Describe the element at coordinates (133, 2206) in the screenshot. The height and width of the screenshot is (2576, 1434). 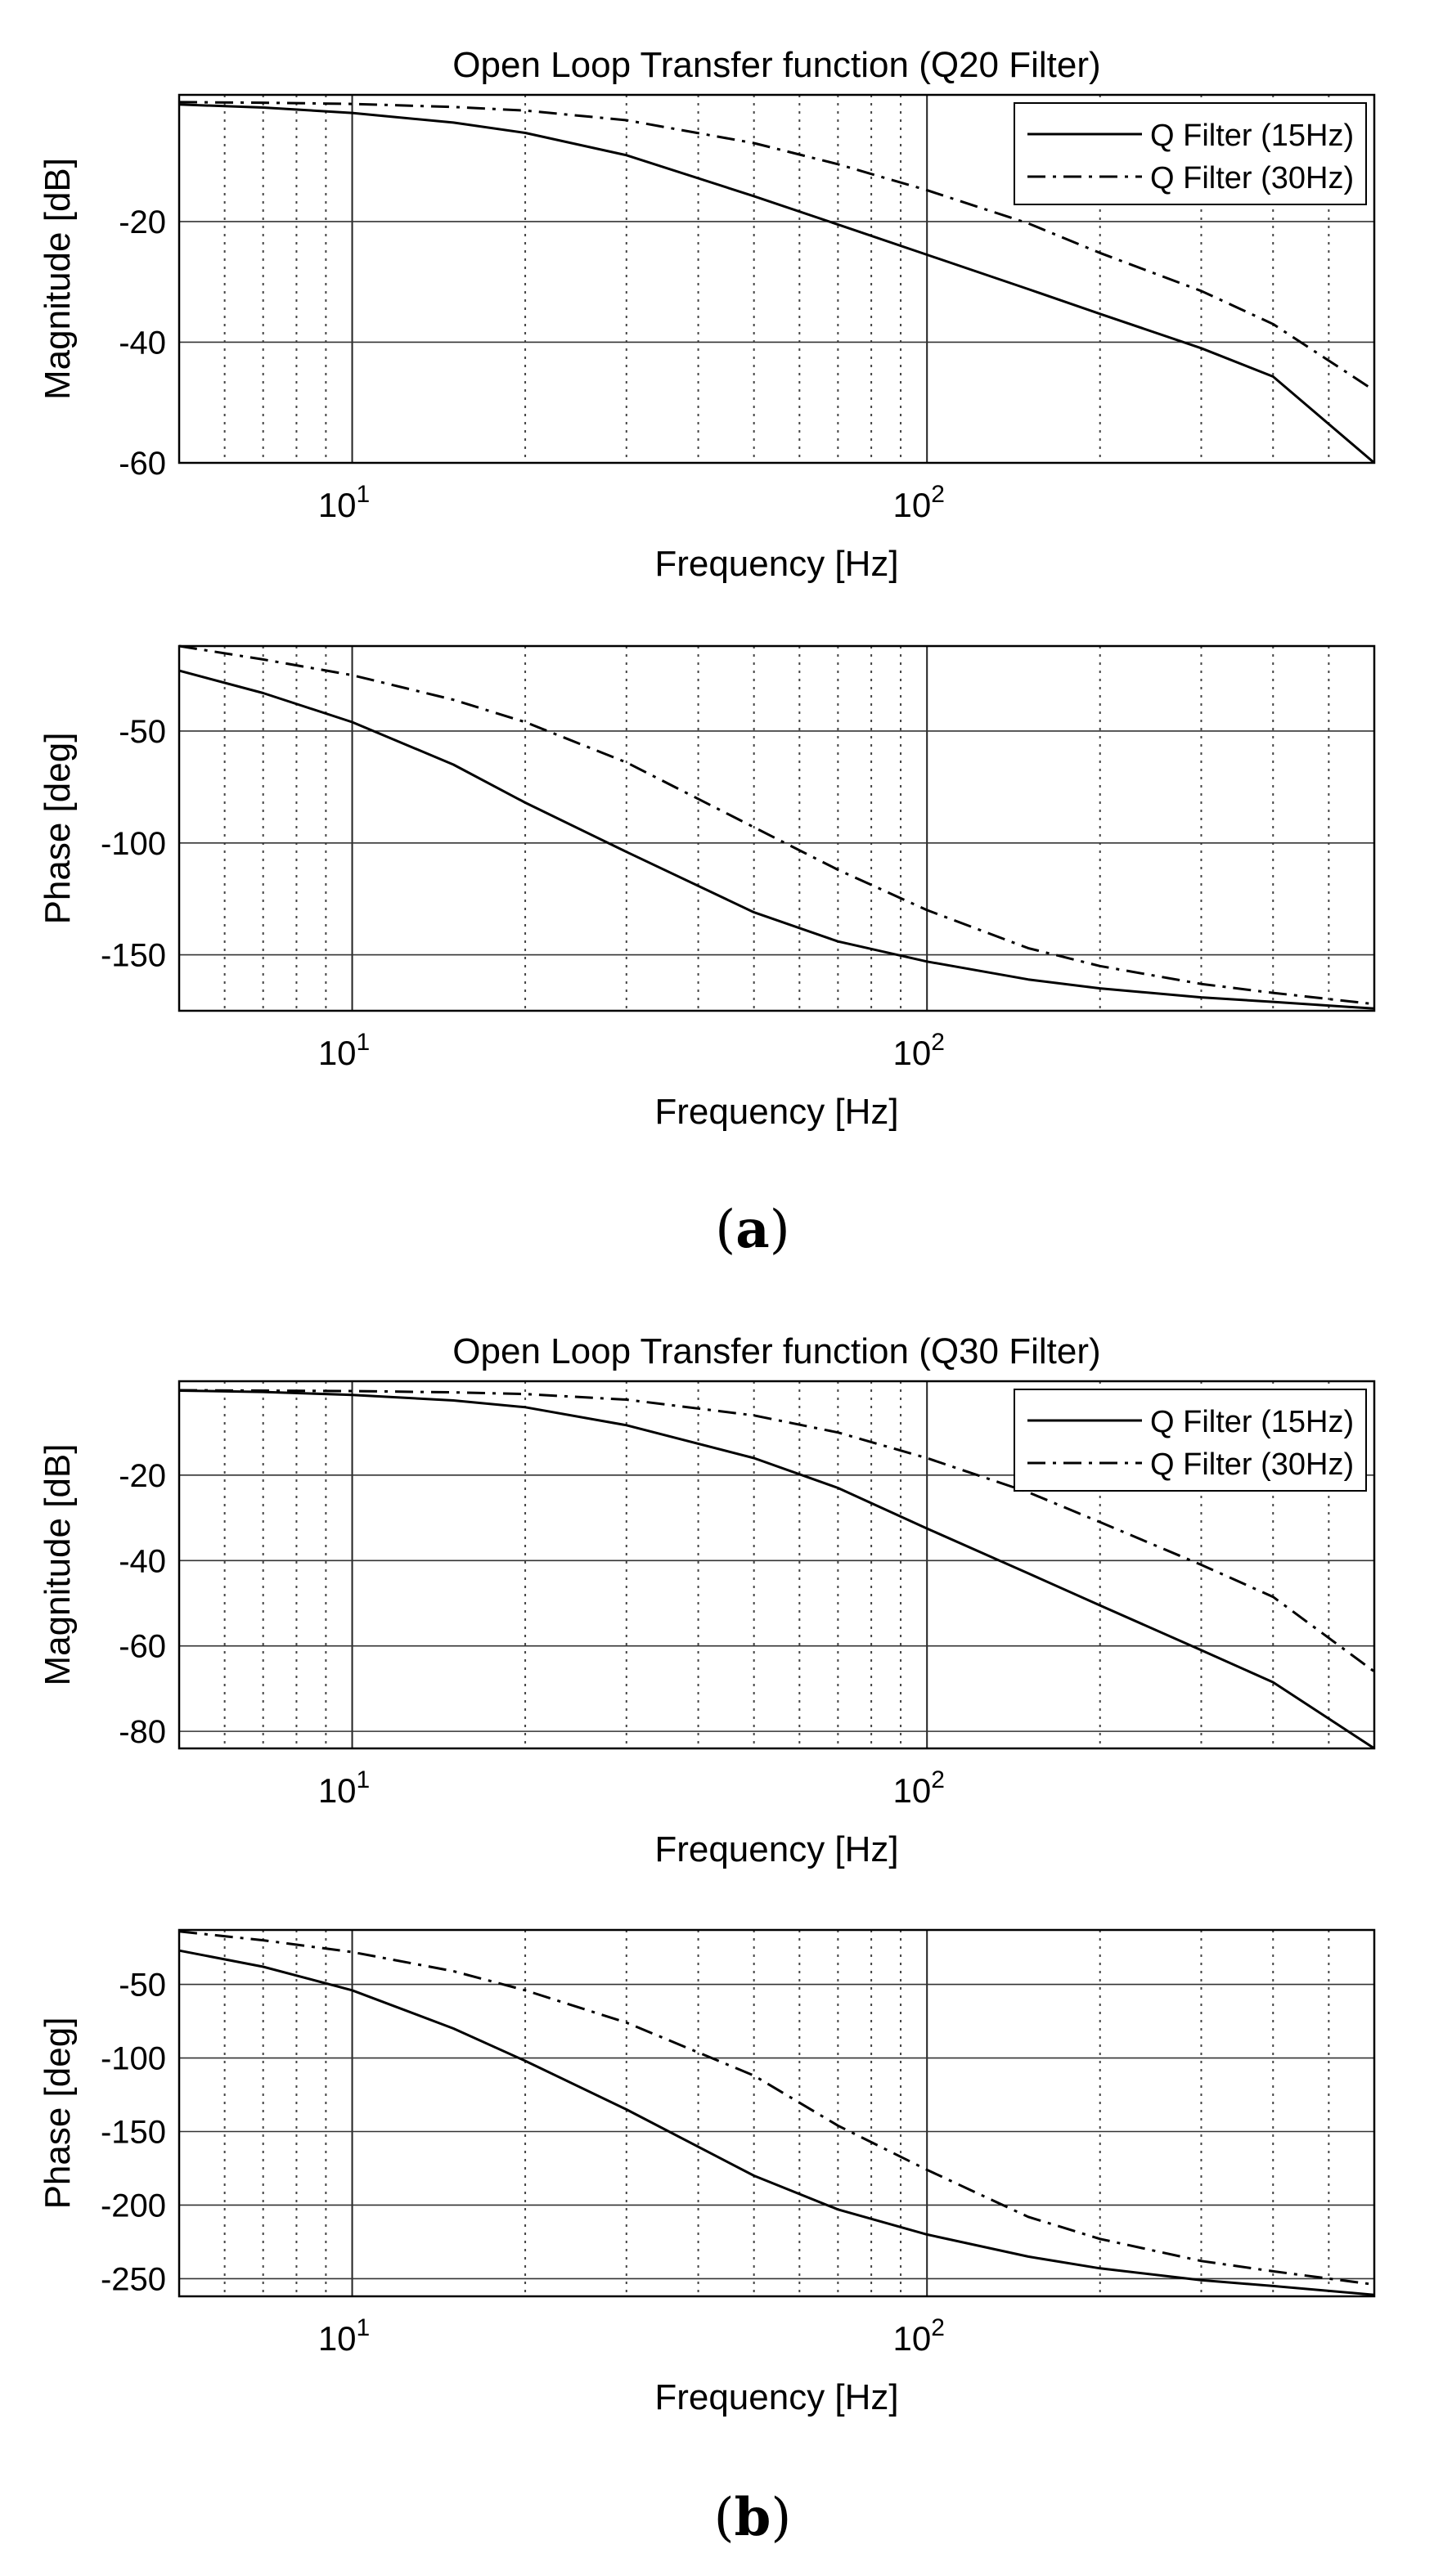
I see `y-tick-label: -200` at that location.